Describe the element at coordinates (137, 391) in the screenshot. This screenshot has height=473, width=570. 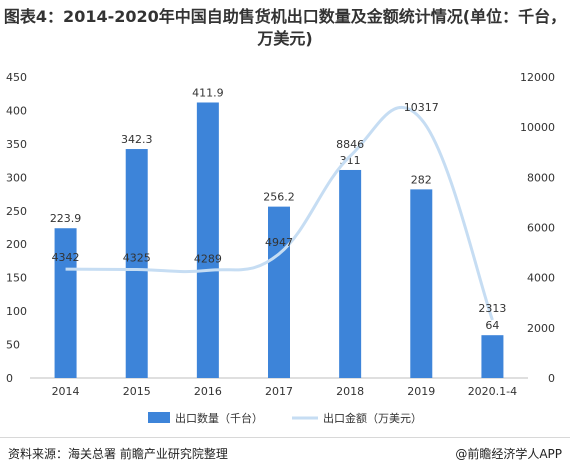
I see `x-tick-label: 2015` at that location.